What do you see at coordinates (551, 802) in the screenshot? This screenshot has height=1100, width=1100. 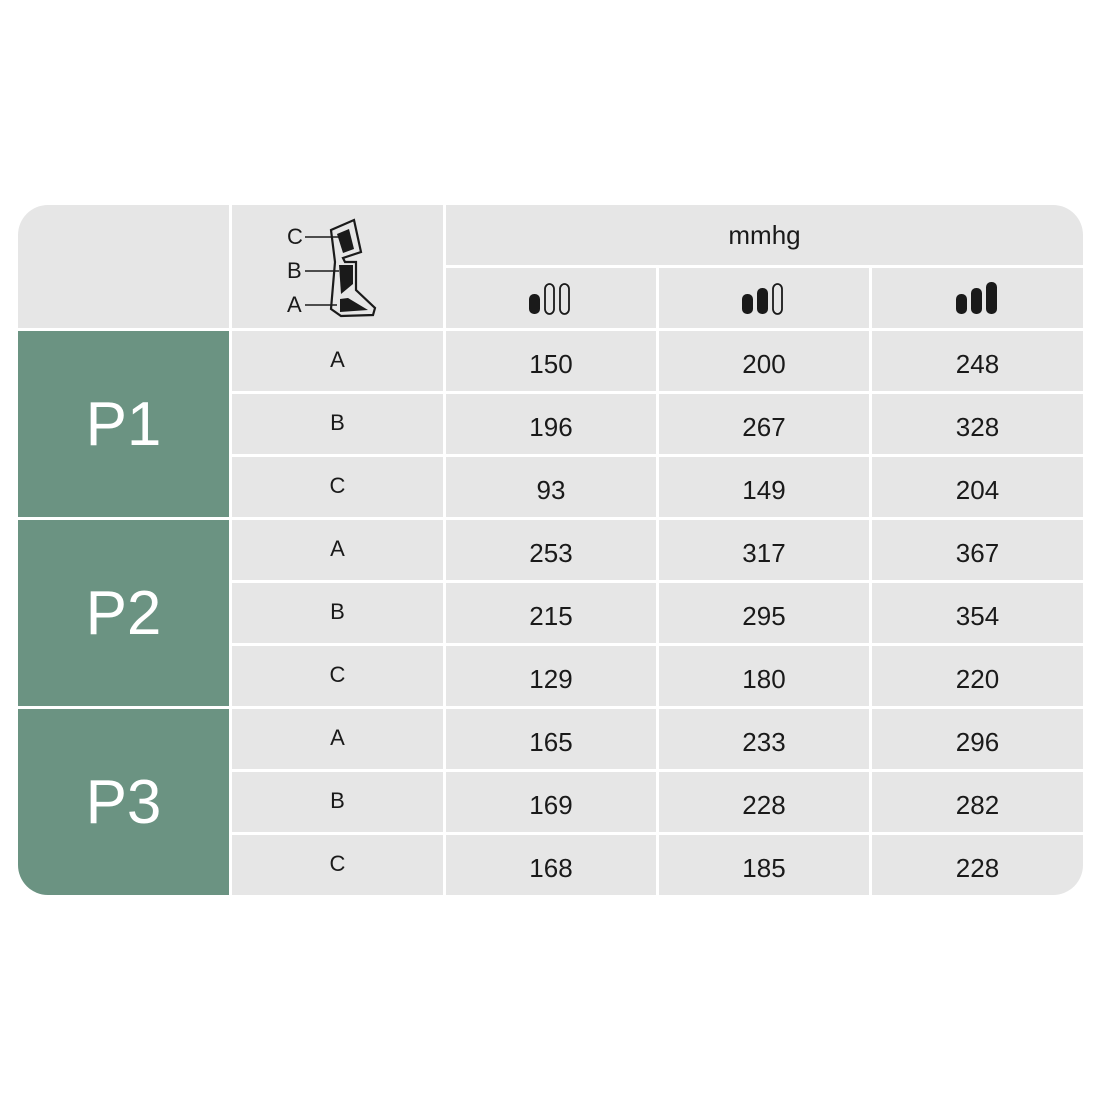 I see `pressure-value: 169` at bounding box center [551, 802].